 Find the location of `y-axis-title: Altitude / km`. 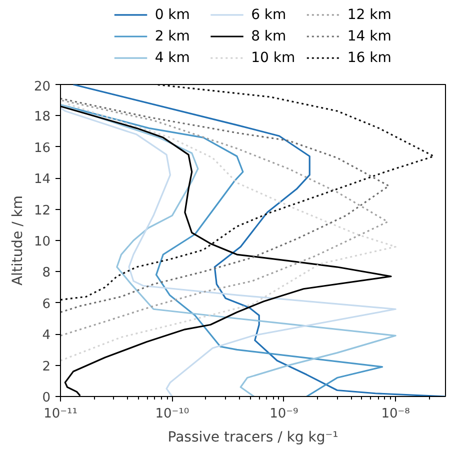

y-axis-title: Altitude / km is located at coordinates (18, 240).